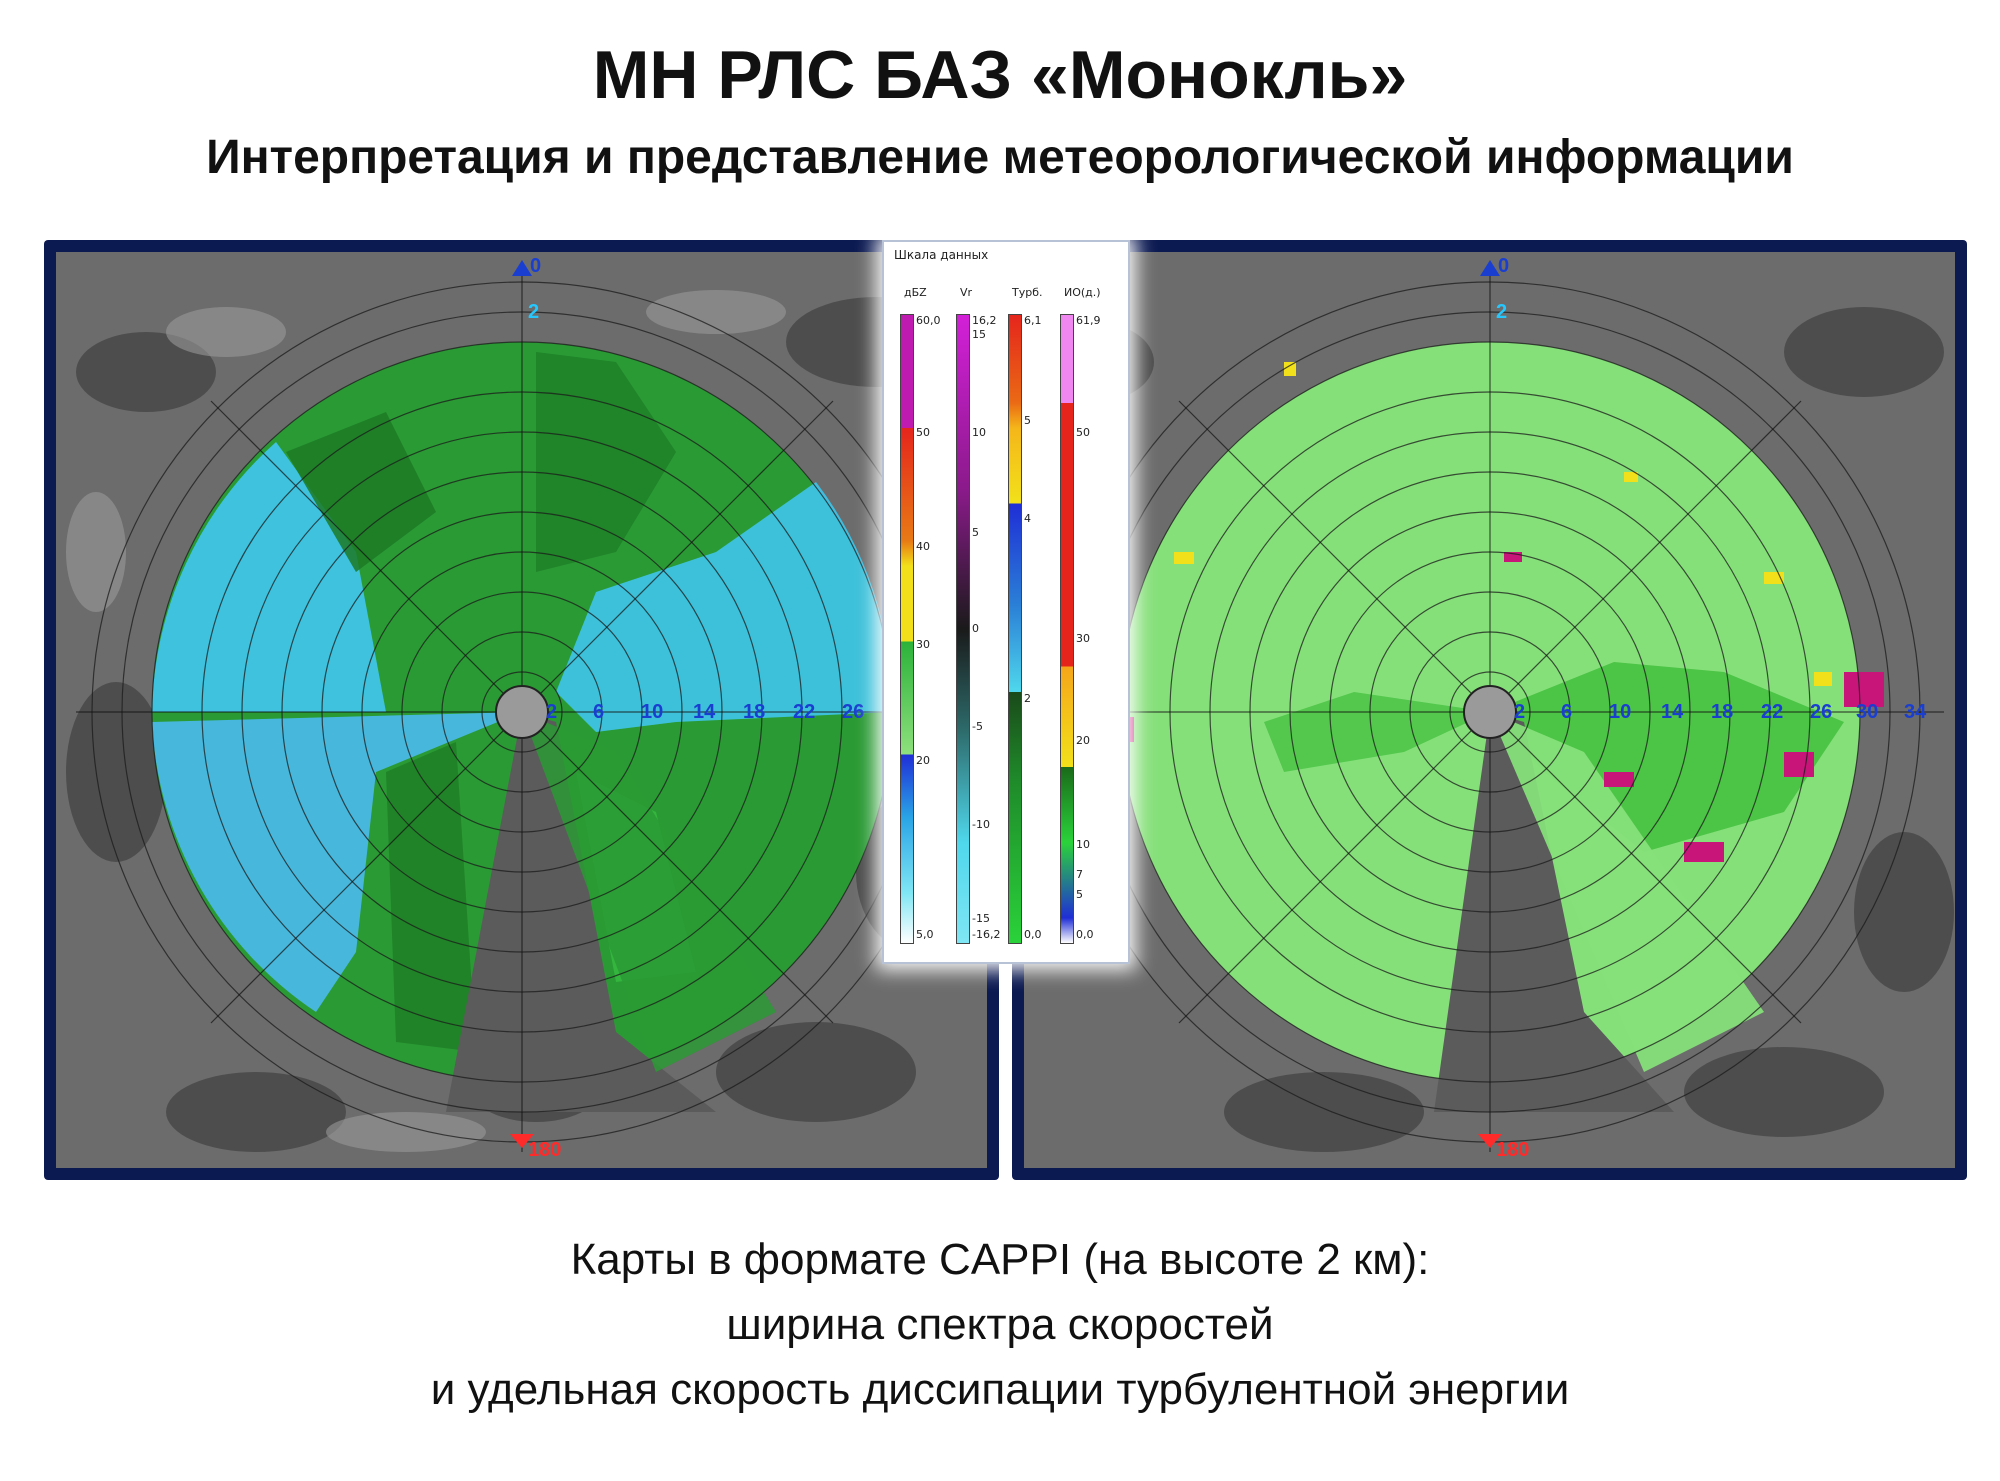 This screenshot has height=1481, width=2000. What do you see at coordinates (1027, 518) in the screenshot?
I see `scale-tick: 4` at bounding box center [1027, 518].